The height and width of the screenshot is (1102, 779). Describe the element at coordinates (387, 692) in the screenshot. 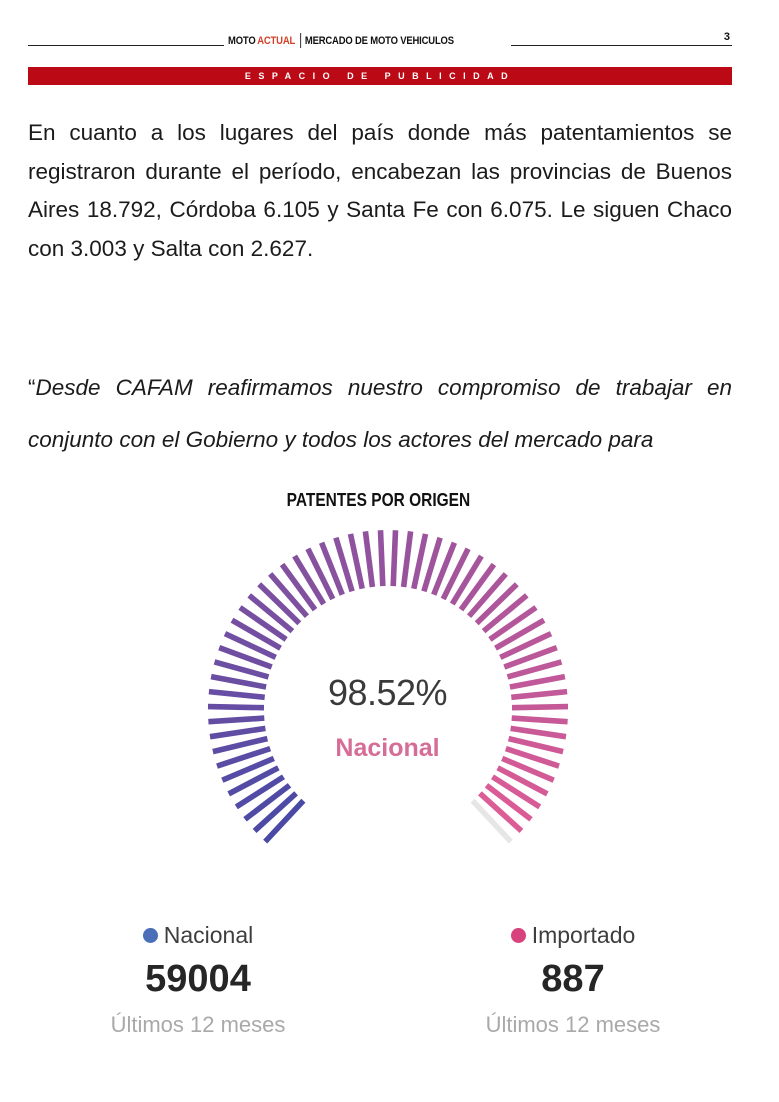

I see `gauge-center-value: 98.52%` at that location.